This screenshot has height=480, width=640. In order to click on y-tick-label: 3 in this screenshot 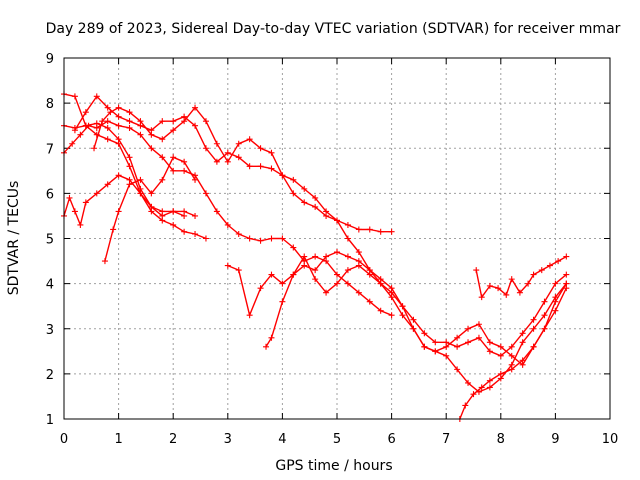, I will do `click(50, 330)`.